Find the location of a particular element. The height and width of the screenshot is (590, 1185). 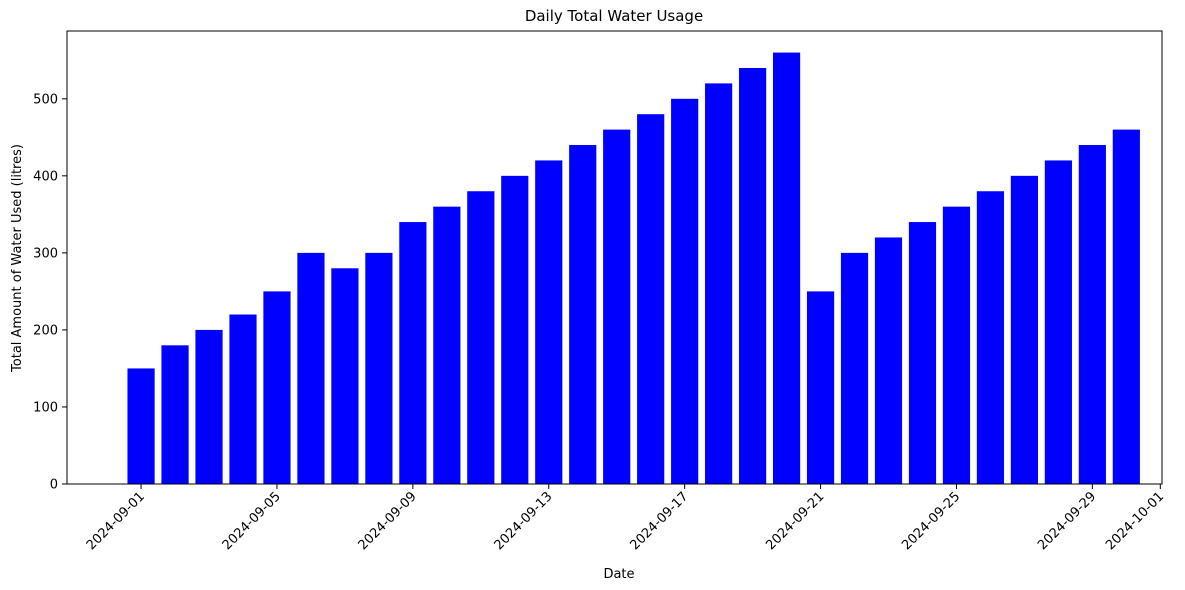

y-tick-label: 100 is located at coordinates (45, 407).